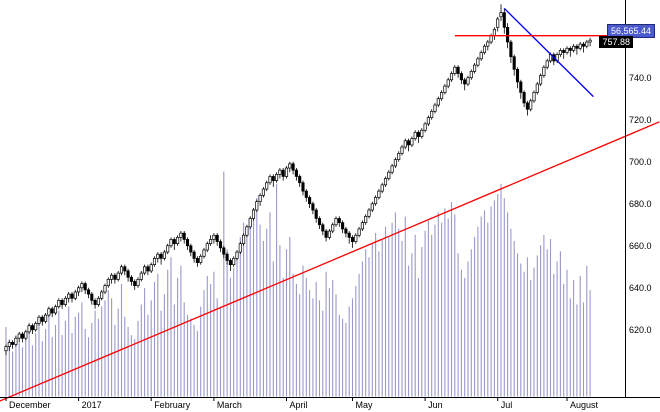 Image resolution: width=660 pixels, height=412 pixels. Describe the element at coordinates (172, 405) in the screenshot. I see `month-label: February` at that location.